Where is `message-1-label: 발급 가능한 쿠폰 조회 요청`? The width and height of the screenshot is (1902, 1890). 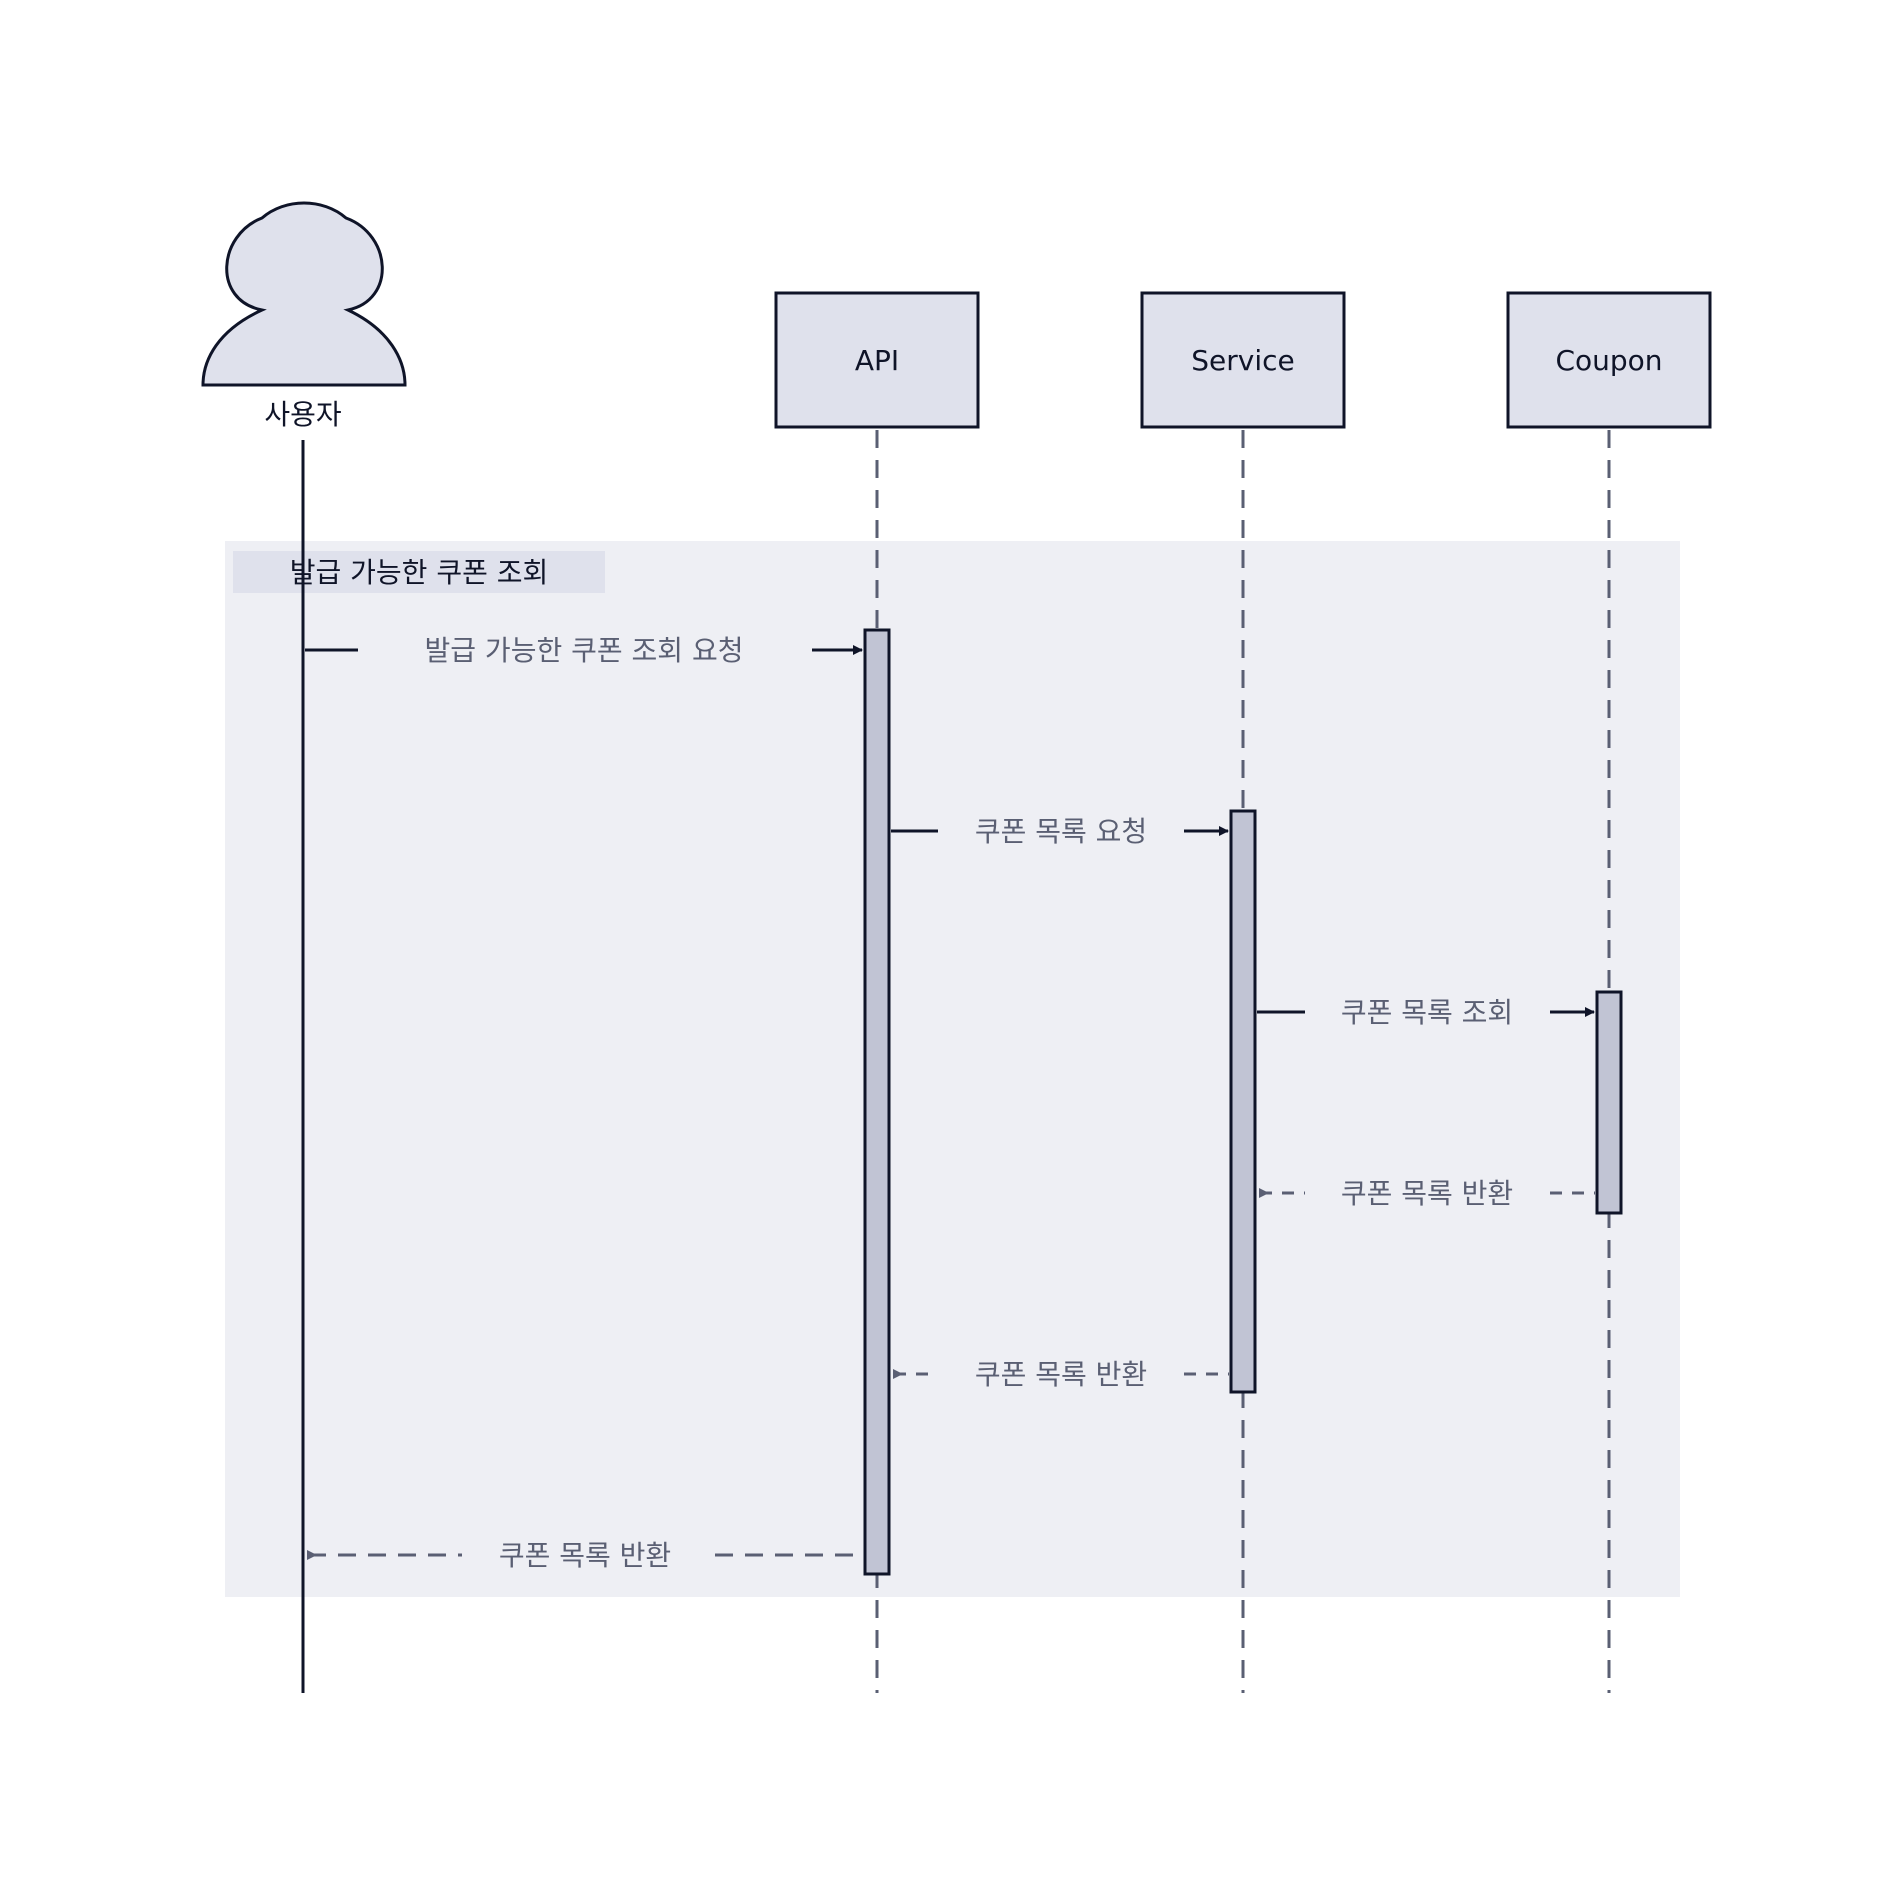 message-1-label: 발급 가능한 쿠폰 조회 요청 is located at coordinates (584, 650).